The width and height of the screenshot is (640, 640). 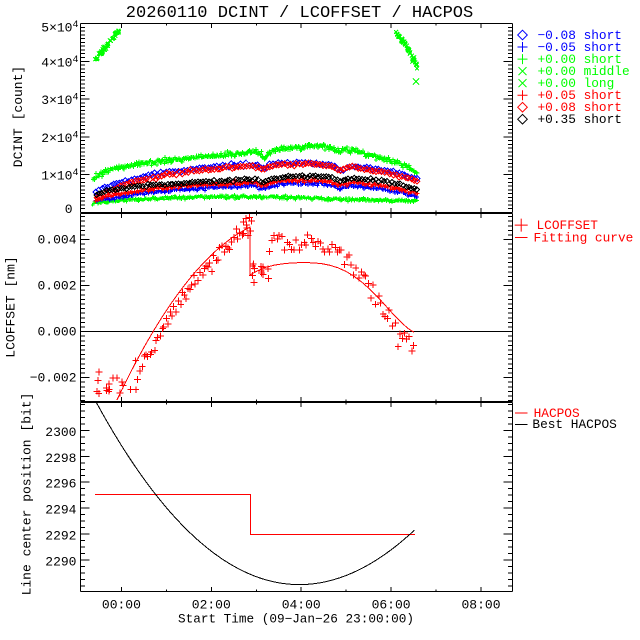 What do you see at coordinates (60, 561) in the screenshot?
I see `svg-text: 2290` at bounding box center [60, 561].